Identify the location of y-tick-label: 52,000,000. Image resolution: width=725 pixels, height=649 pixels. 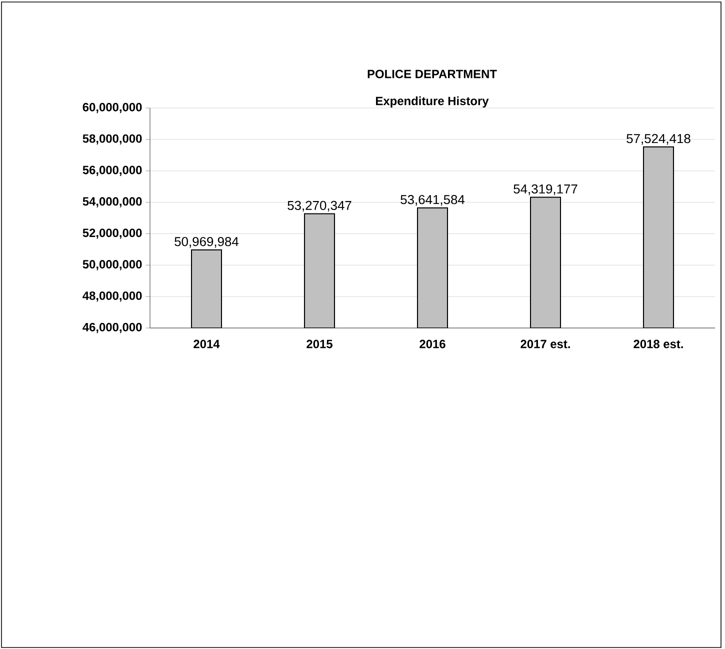
(112, 233).